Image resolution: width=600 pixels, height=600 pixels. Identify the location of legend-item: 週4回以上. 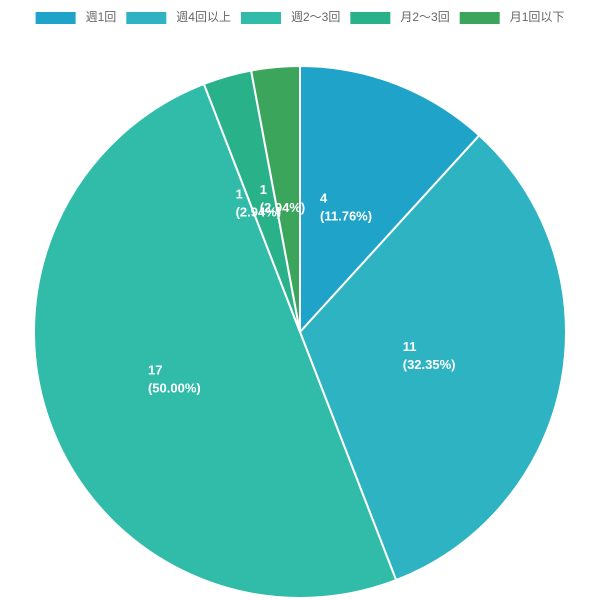
(178, 17).